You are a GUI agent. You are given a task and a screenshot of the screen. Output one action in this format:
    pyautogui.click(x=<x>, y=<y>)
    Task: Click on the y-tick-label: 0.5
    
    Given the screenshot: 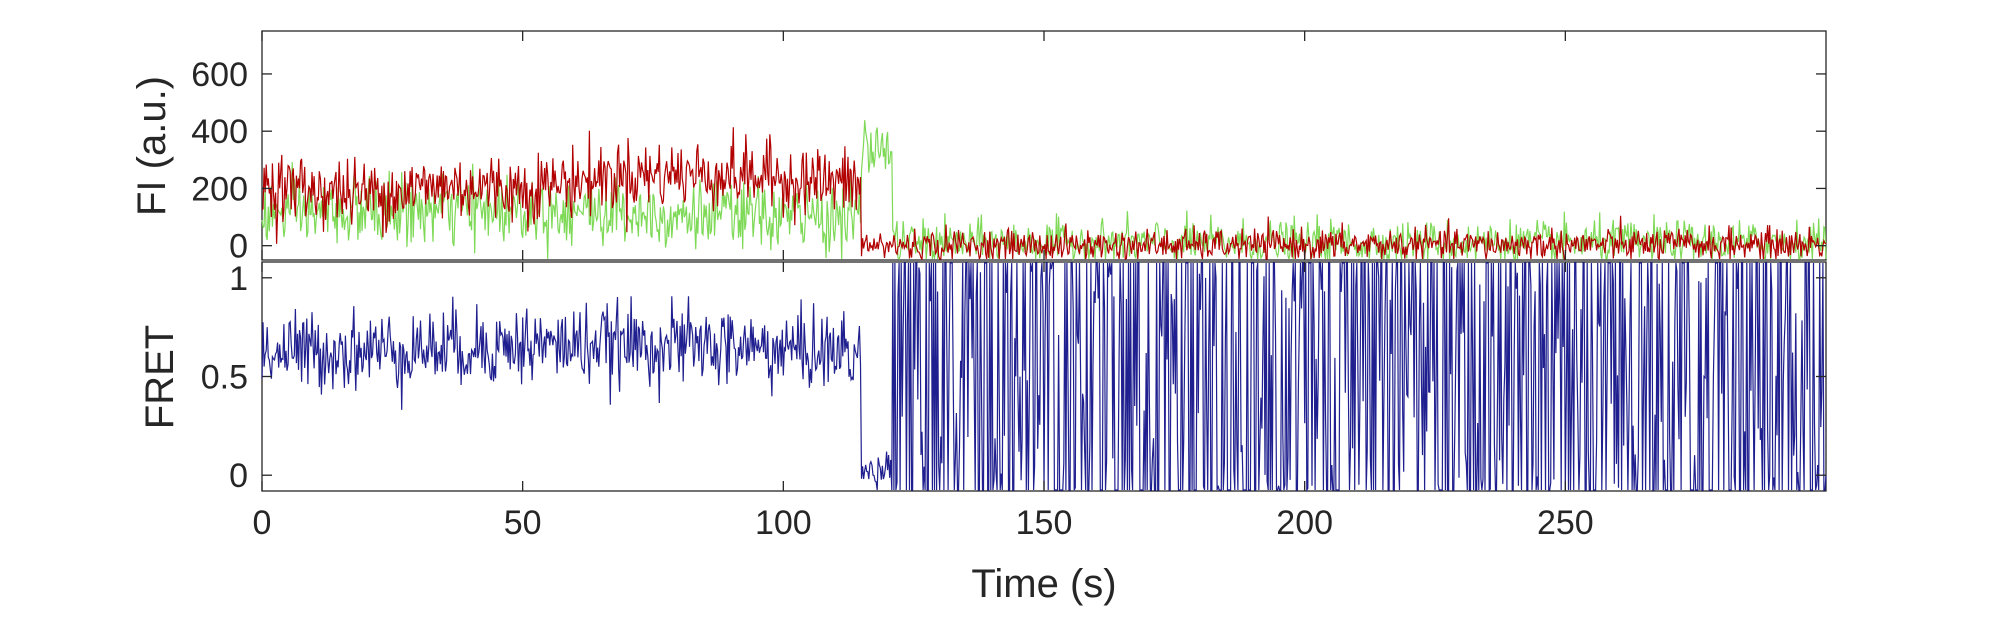 What is the action you would take?
    pyautogui.click(x=224, y=378)
    